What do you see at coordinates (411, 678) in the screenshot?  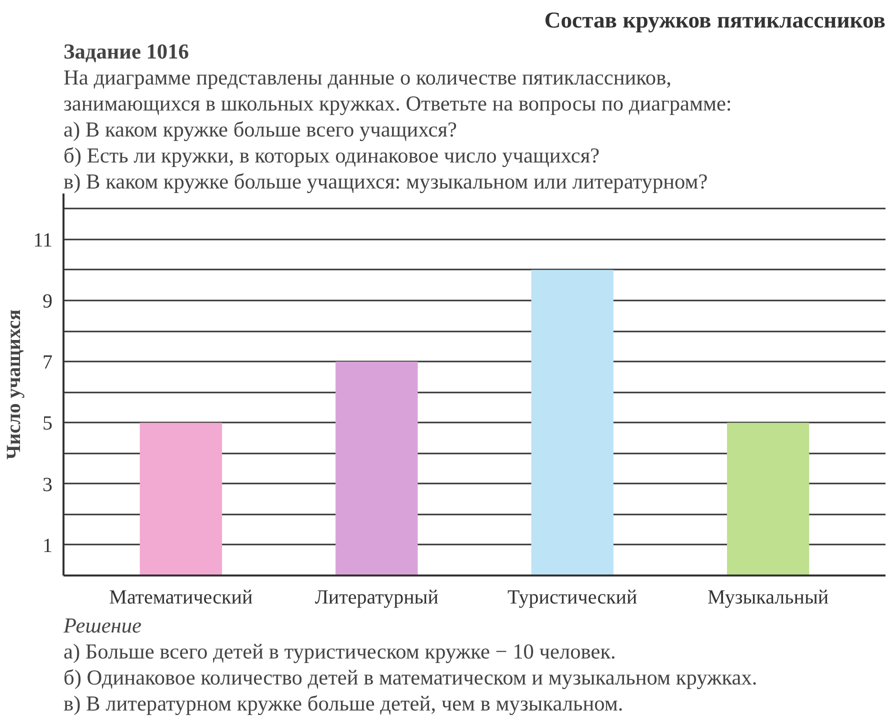 I see `text: б) Одинаковое количество детей в математическом и музыкальном кружках.` at bounding box center [411, 678].